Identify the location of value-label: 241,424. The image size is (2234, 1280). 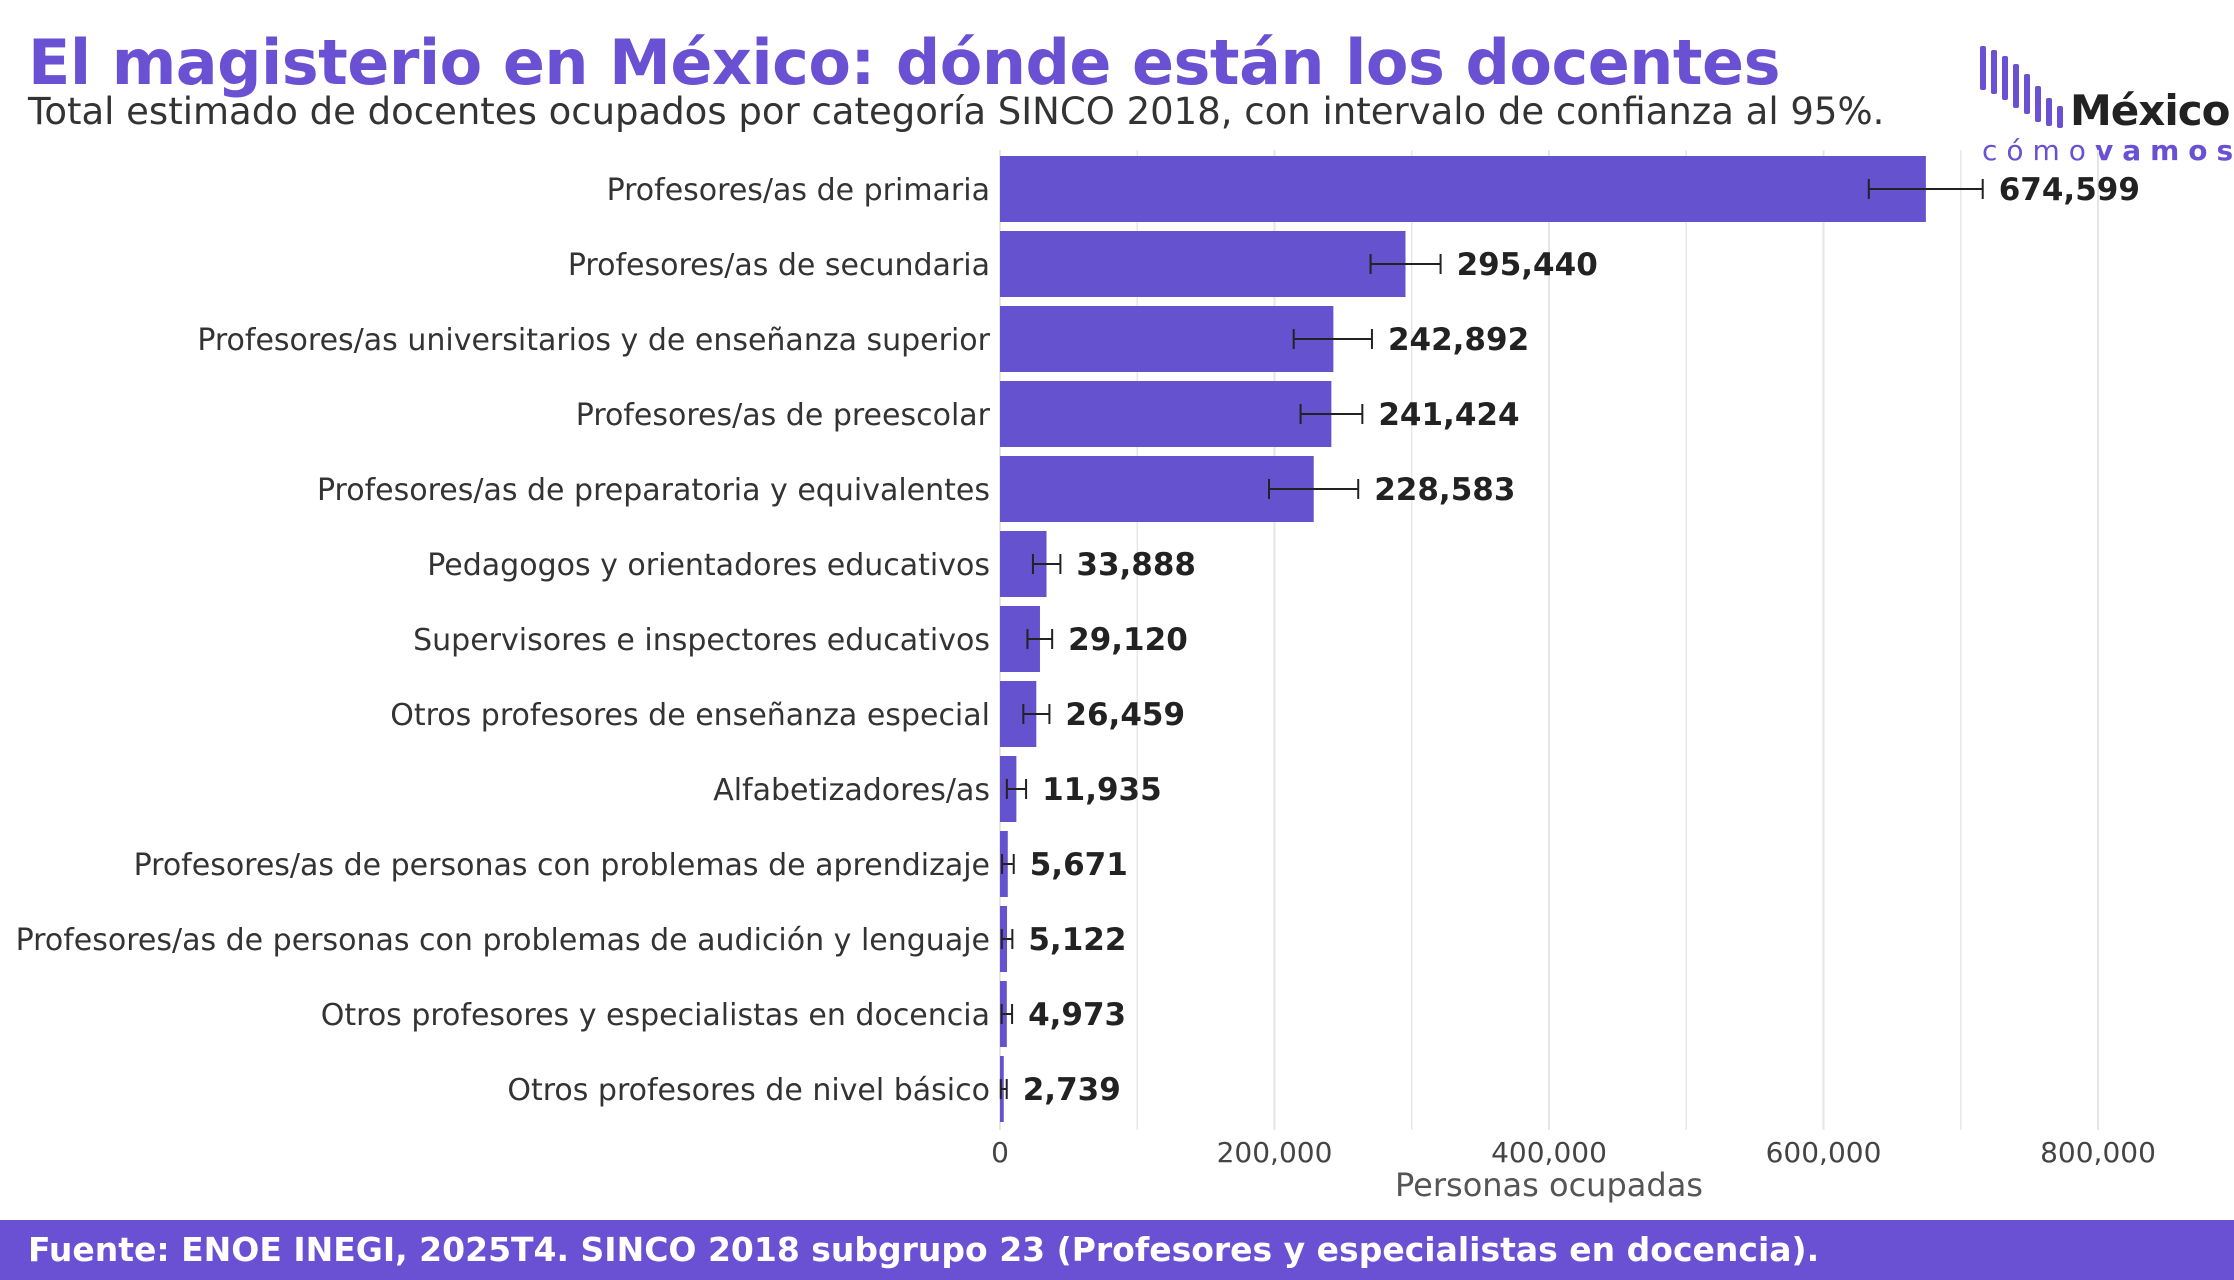
(1448, 415).